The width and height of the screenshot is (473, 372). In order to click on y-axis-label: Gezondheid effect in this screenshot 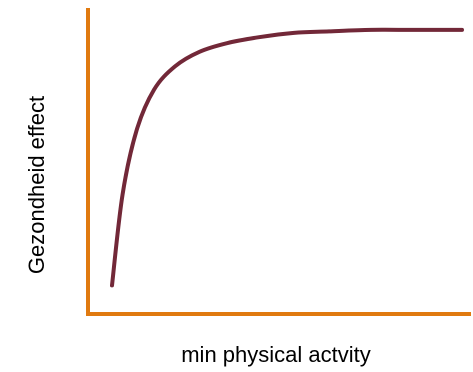, I will do `click(36, 185)`.